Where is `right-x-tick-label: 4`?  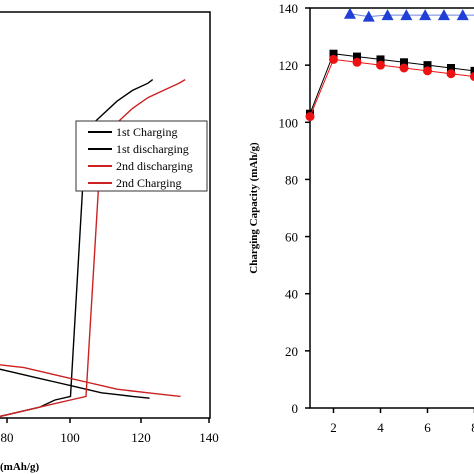 right-x-tick-label: 4 is located at coordinates (380, 427).